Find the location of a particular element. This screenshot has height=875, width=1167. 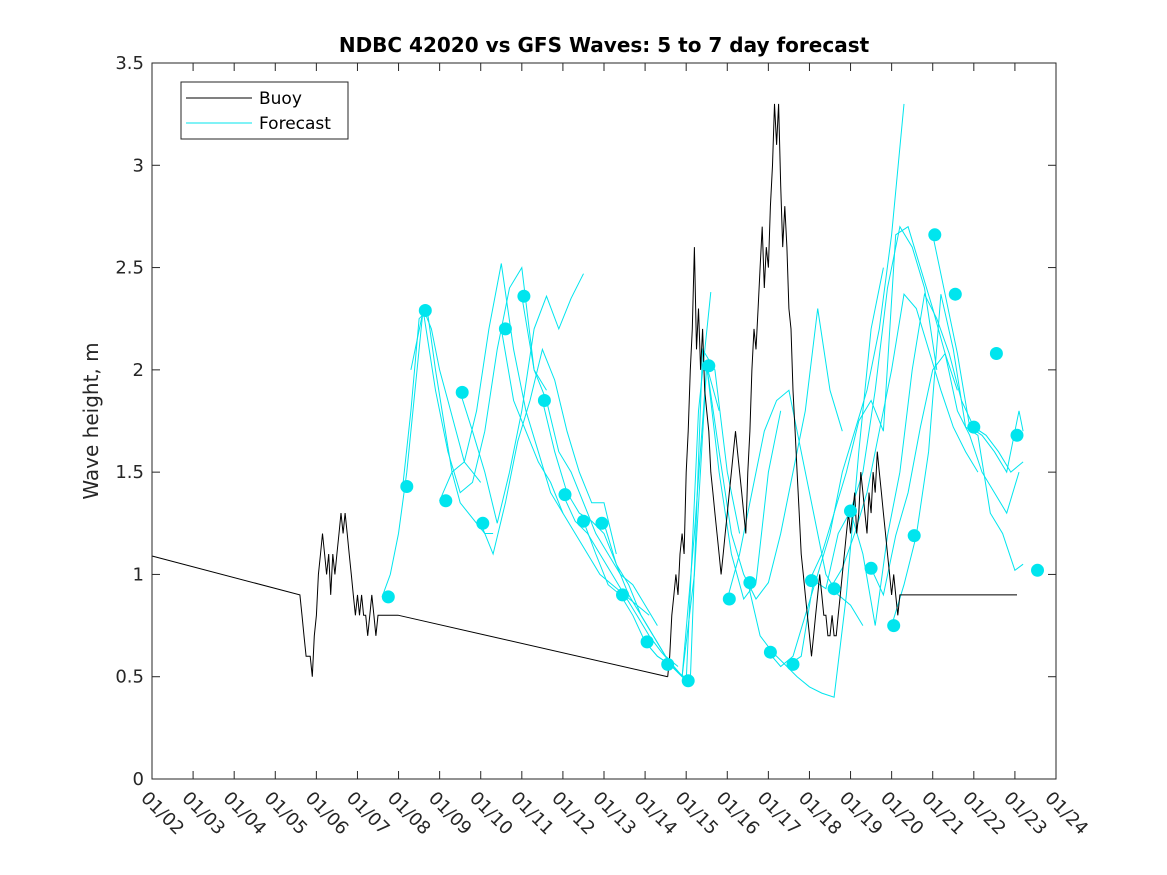

y-tick-label: 3.5 is located at coordinates (129, 63).